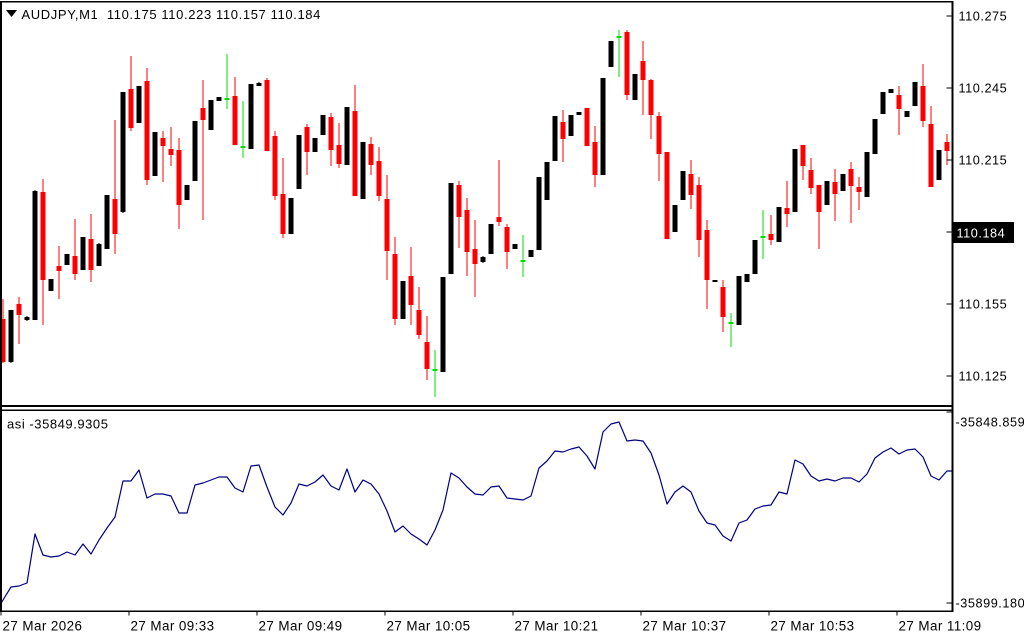  I want to click on svg-text: 110.155, so click(983, 305).